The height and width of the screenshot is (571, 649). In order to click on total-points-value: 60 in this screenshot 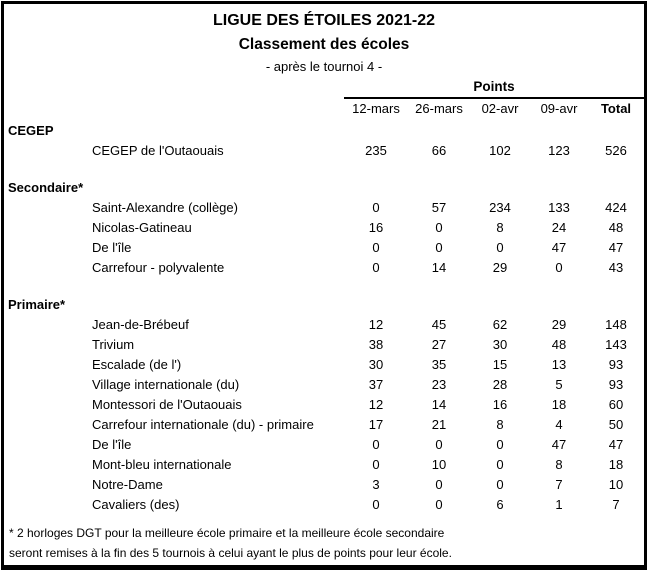, I will do `click(616, 404)`.